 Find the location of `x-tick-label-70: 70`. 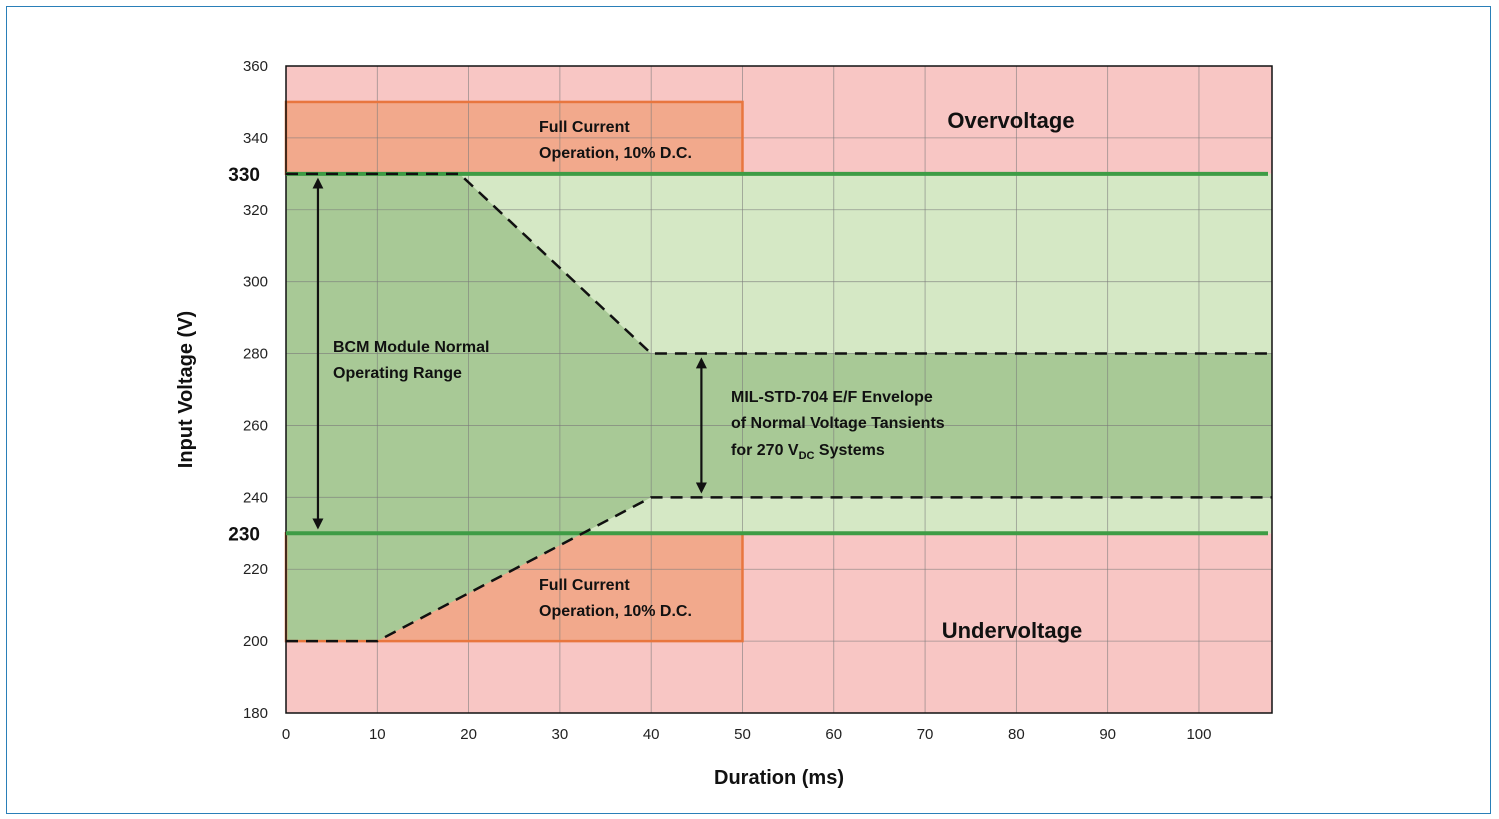

x-tick-label-70: 70 is located at coordinates (925, 734).